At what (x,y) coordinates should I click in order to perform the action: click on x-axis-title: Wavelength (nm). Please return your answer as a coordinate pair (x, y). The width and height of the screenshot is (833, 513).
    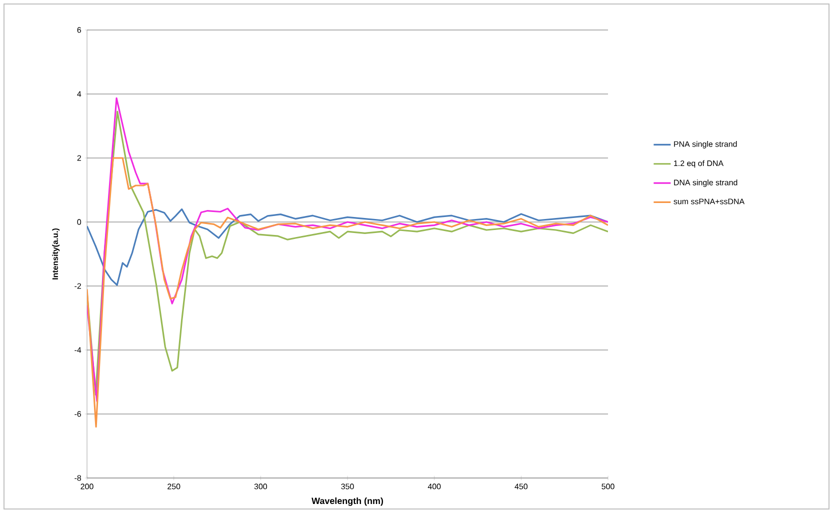
    Looking at the image, I should click on (348, 501).